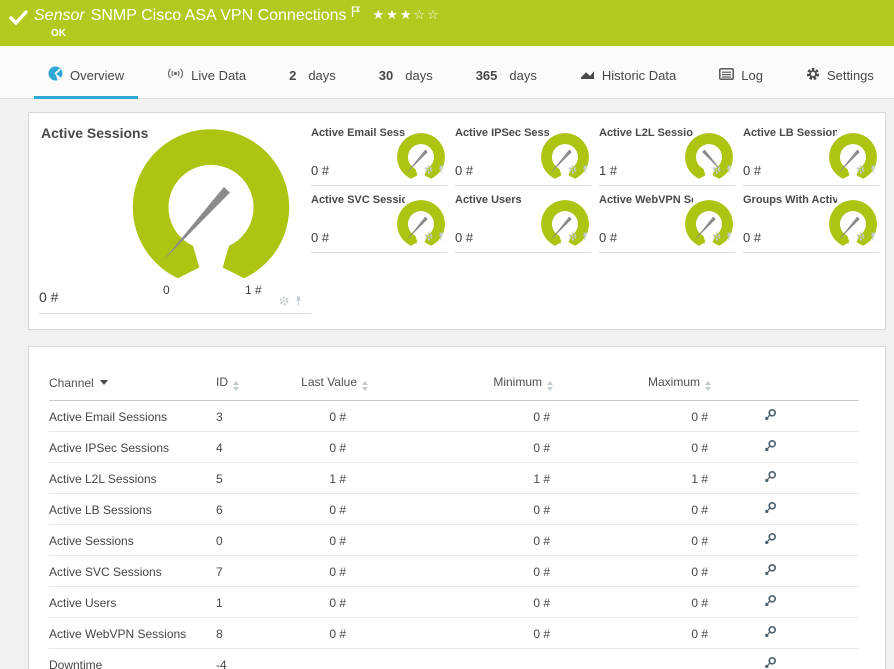 This screenshot has width=894, height=669. What do you see at coordinates (667, 156) in the screenshot?
I see `channel-gauge-cell: Active L2L Sessions 1 #` at bounding box center [667, 156].